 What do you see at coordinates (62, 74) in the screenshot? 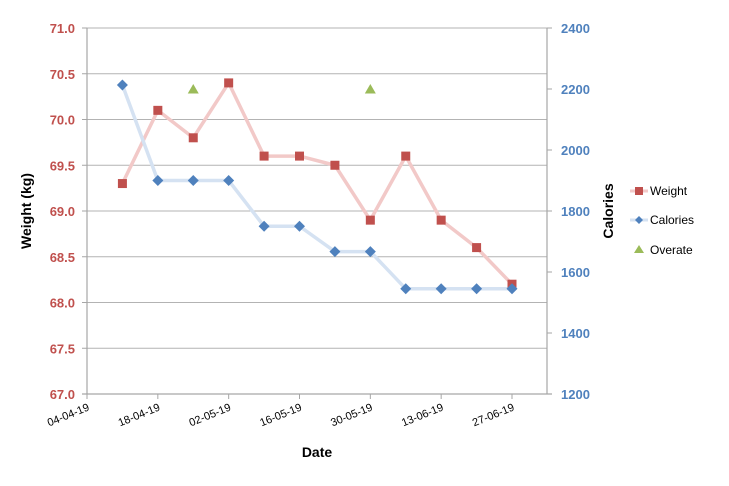
I see `y-tick-label: 70.5` at bounding box center [62, 74].